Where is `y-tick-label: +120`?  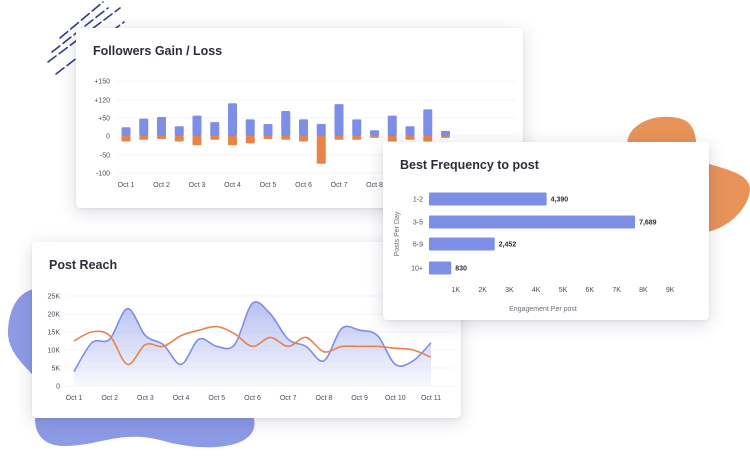
y-tick-label: +120 is located at coordinates (102, 101).